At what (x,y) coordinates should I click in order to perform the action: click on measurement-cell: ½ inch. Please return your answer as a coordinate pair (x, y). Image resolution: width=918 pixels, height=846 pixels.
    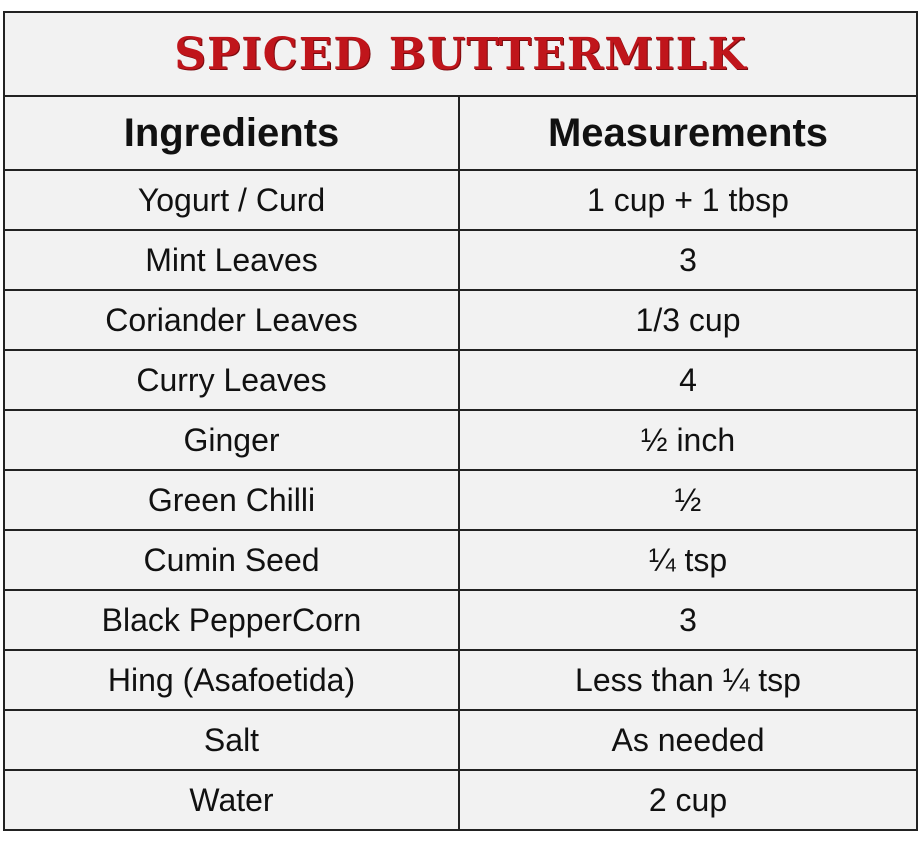
    Looking at the image, I should click on (688, 440).